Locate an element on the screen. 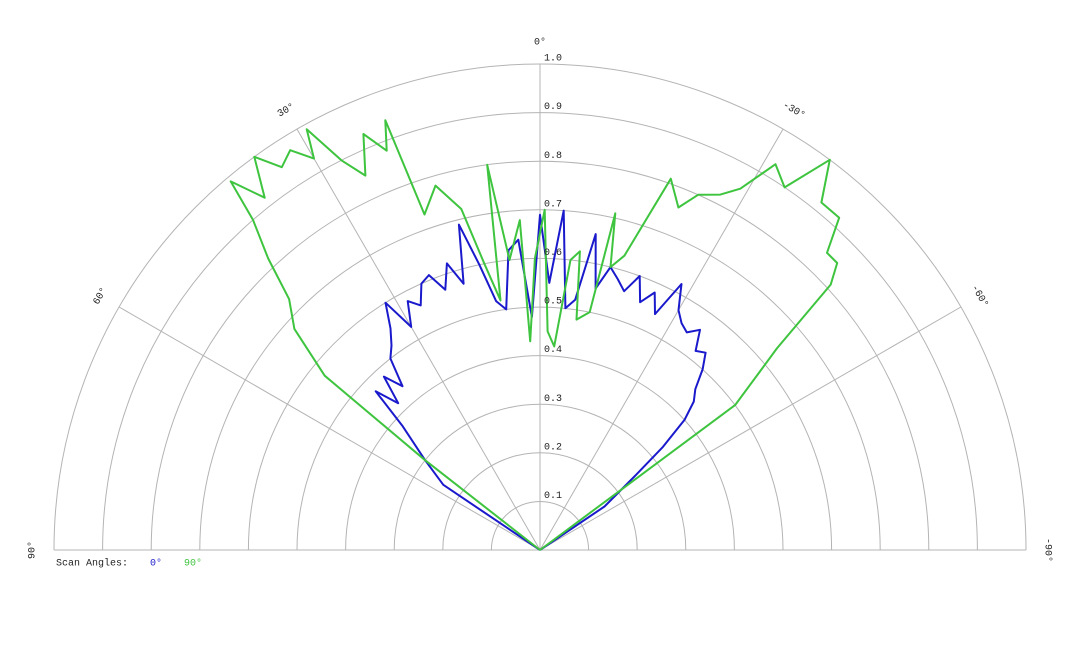 The height and width of the screenshot is (648, 1080). legend-entry: 90° is located at coordinates (193, 564).